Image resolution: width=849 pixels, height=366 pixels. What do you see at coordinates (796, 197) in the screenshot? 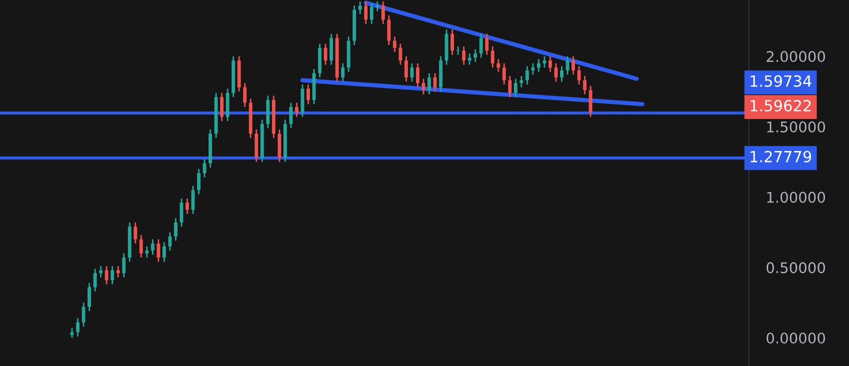
I see `y-tick-label: 1.00000` at bounding box center [796, 197].